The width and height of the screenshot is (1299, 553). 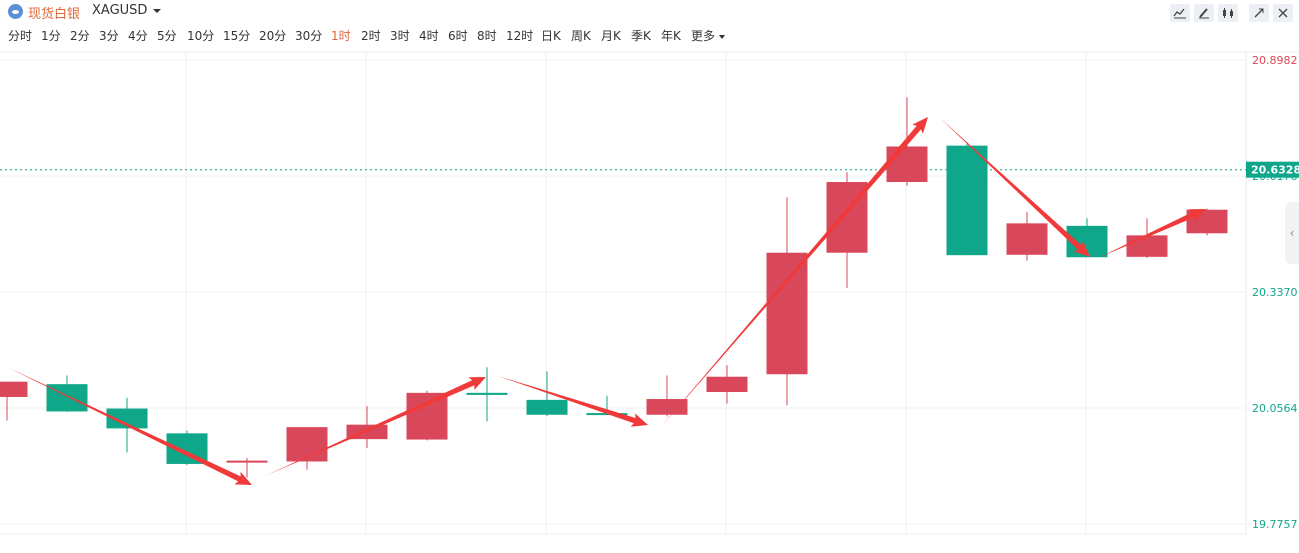 What do you see at coordinates (201, 36) in the screenshot?
I see `period-tab: 10分` at bounding box center [201, 36].